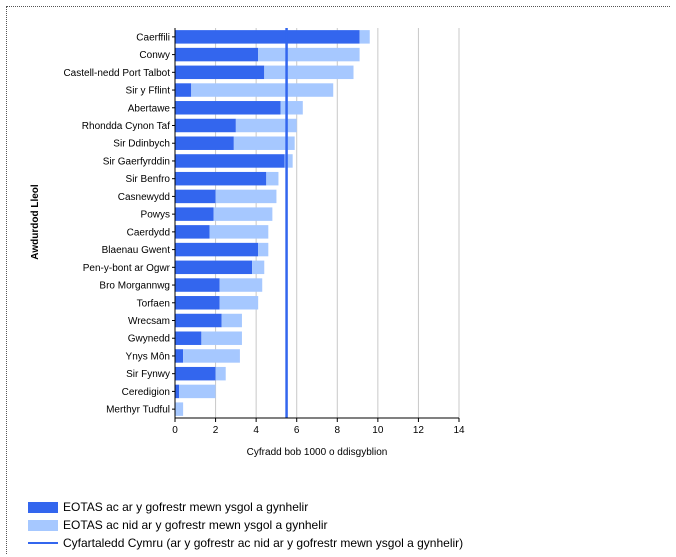  Describe the element at coordinates (146, 392) in the screenshot. I see `category-label: Ceredigion` at that location.